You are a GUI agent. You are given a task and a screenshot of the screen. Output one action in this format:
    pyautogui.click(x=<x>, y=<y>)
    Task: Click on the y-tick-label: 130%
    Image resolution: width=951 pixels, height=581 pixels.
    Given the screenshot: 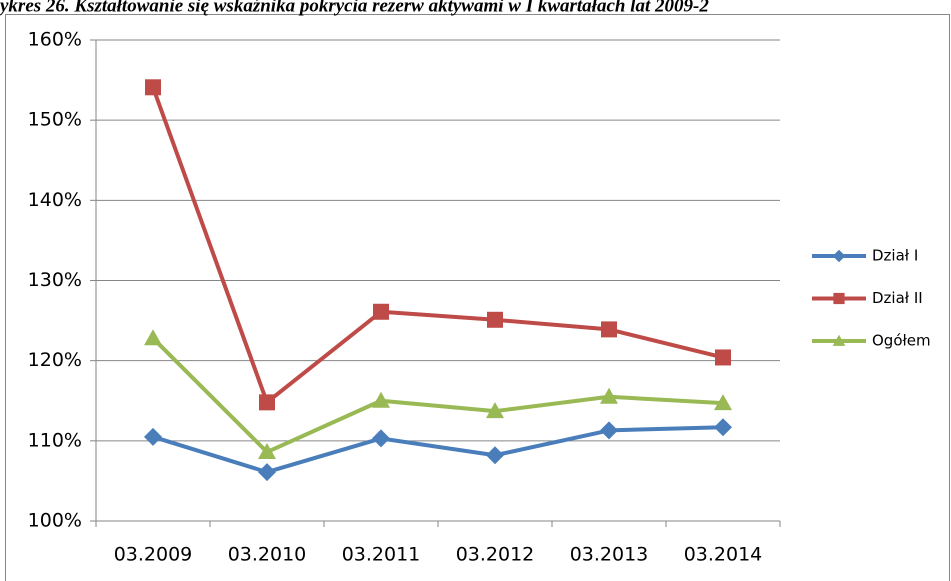 What is the action you would take?
    pyautogui.click(x=55, y=280)
    